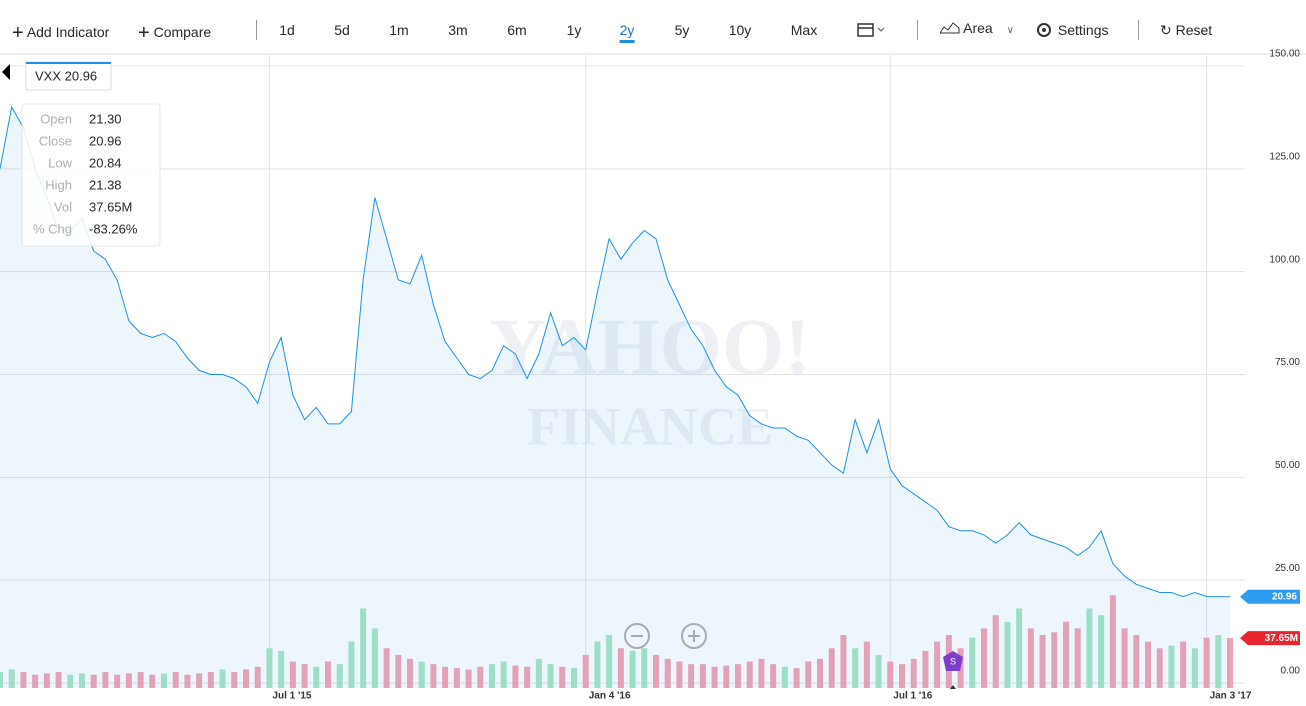  What do you see at coordinates (60, 162) in the screenshot?
I see `tooltip-key: Low` at bounding box center [60, 162].